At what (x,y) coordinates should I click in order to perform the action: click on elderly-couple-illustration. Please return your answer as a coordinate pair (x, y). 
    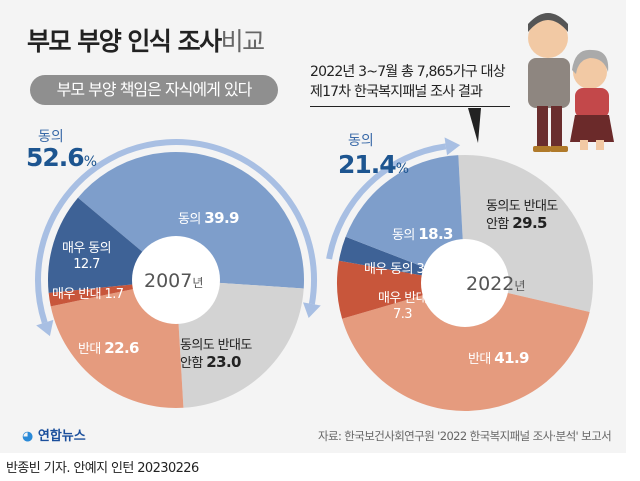
    Looking at the image, I should click on (571, 82).